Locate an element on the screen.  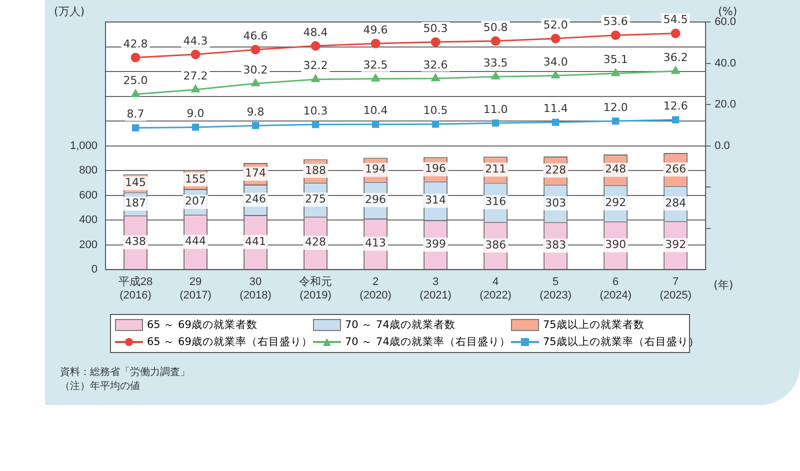
data-label: 211 is located at coordinates (495, 169).